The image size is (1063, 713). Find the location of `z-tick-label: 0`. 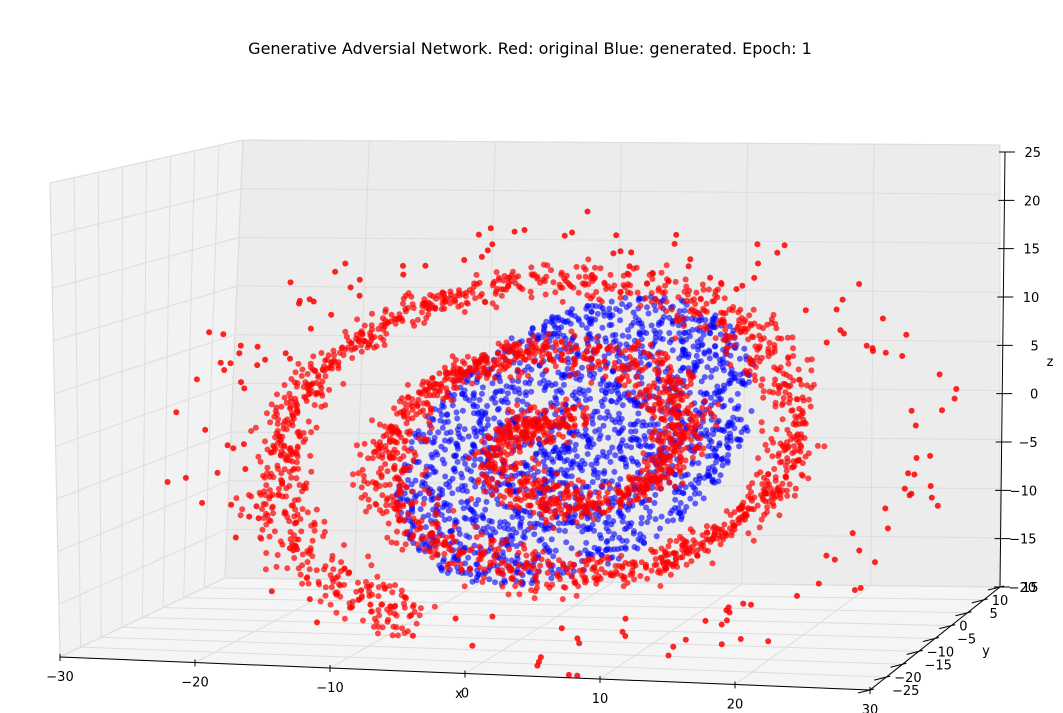

z-tick-label: 0 is located at coordinates (1034, 395).